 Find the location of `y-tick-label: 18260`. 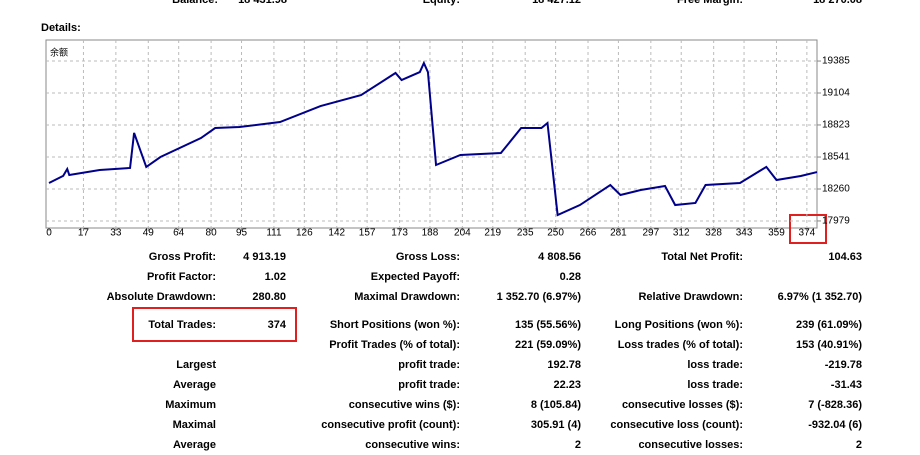

y-tick-label: 18260 is located at coordinates (836, 189).